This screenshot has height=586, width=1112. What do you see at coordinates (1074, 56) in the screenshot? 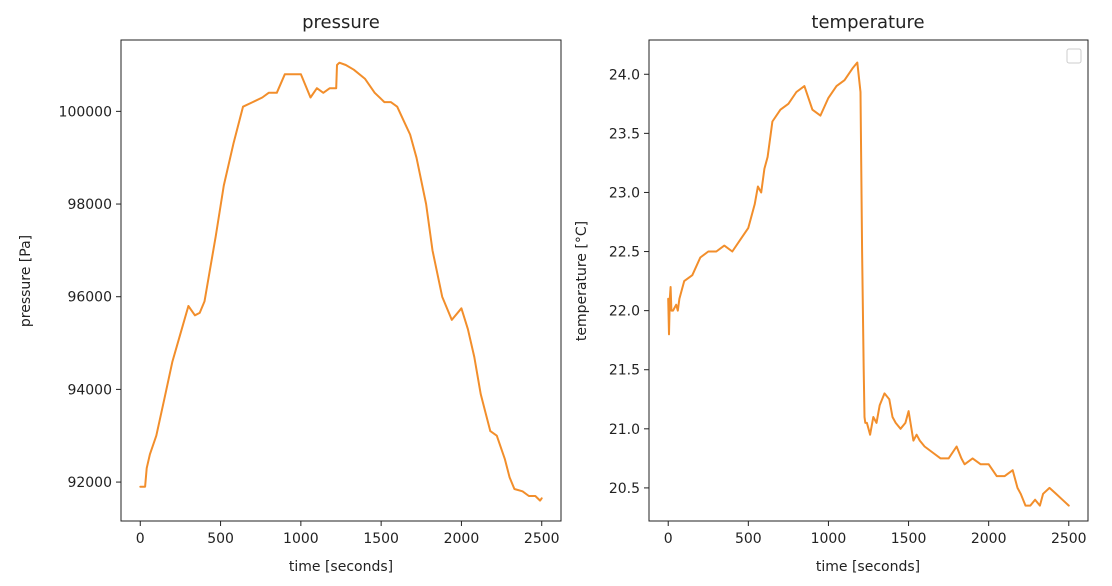
I see `legend-box` at bounding box center [1074, 56].